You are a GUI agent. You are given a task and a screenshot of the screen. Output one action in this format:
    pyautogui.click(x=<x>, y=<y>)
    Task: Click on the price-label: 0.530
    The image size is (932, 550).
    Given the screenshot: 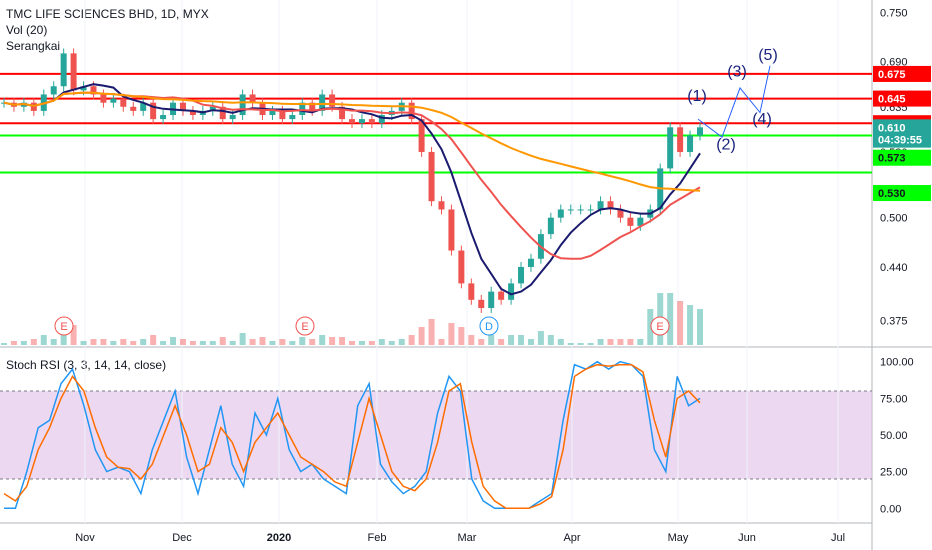 What is the action you would take?
    pyautogui.click(x=892, y=194)
    